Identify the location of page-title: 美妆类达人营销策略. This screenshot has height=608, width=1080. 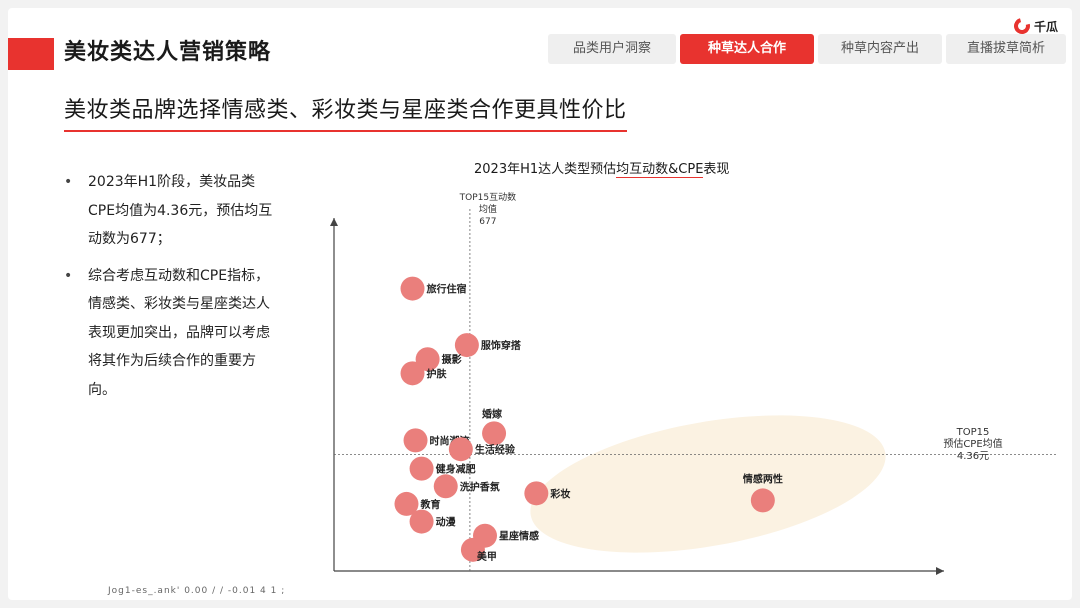
(168, 52).